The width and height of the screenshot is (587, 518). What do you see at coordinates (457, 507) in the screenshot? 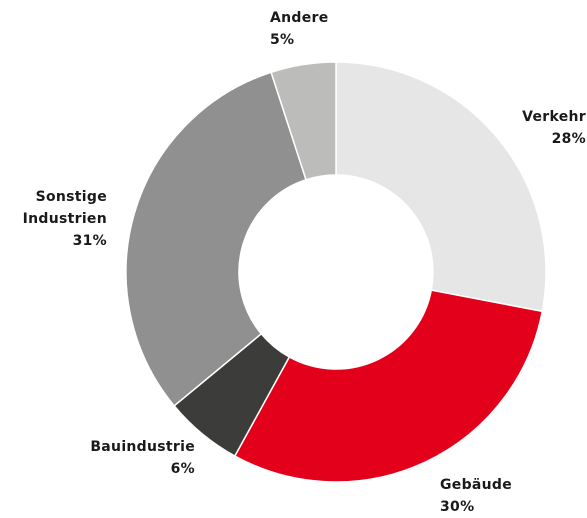
I see `value-label: 30%` at bounding box center [457, 507].